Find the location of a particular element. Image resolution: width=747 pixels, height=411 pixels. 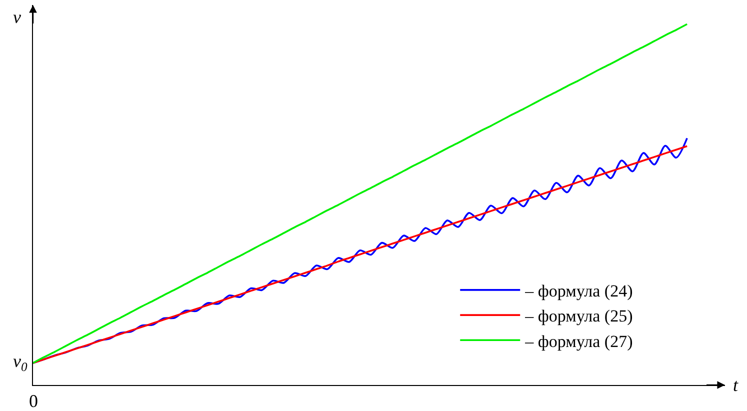

text: 0 is located at coordinates (33, 401).